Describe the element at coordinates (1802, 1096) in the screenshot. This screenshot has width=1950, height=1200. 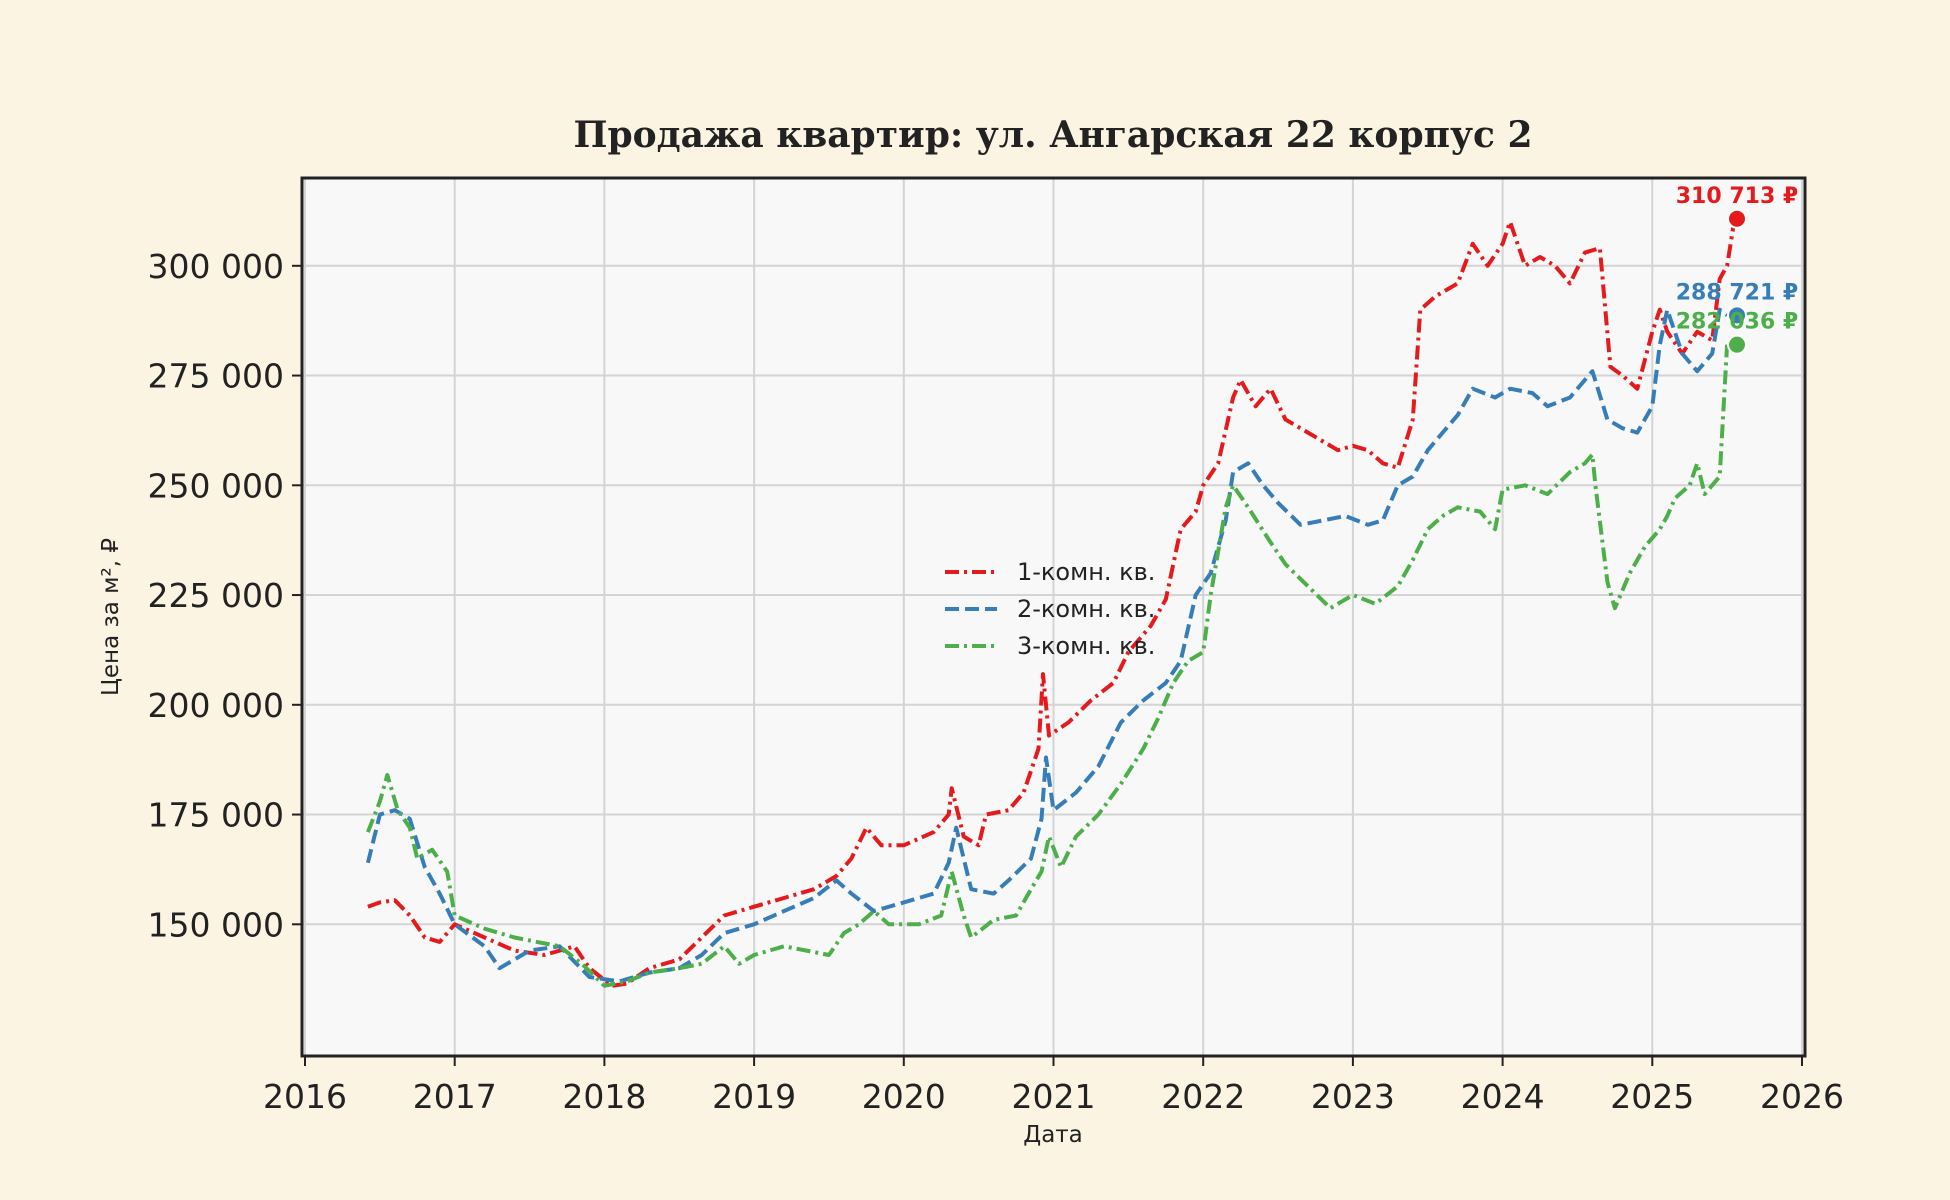
I see `x-tick-label: 2026` at that location.